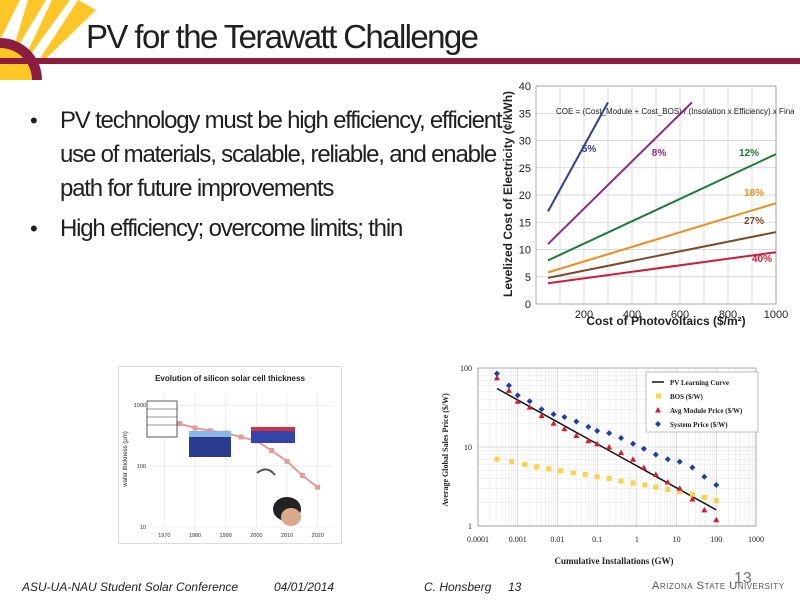  What do you see at coordinates (226, 536) in the screenshot?
I see `thickness-x-tick-label: 1990` at bounding box center [226, 536].